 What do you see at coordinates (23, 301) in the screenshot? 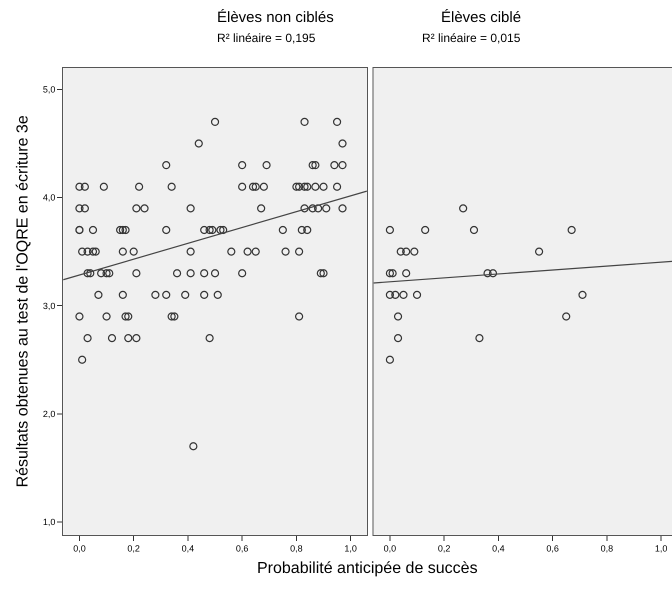
I see `y-axis-title: Résultats obtenues au test de l'OQRE en écriture 3e` at bounding box center [23, 301].